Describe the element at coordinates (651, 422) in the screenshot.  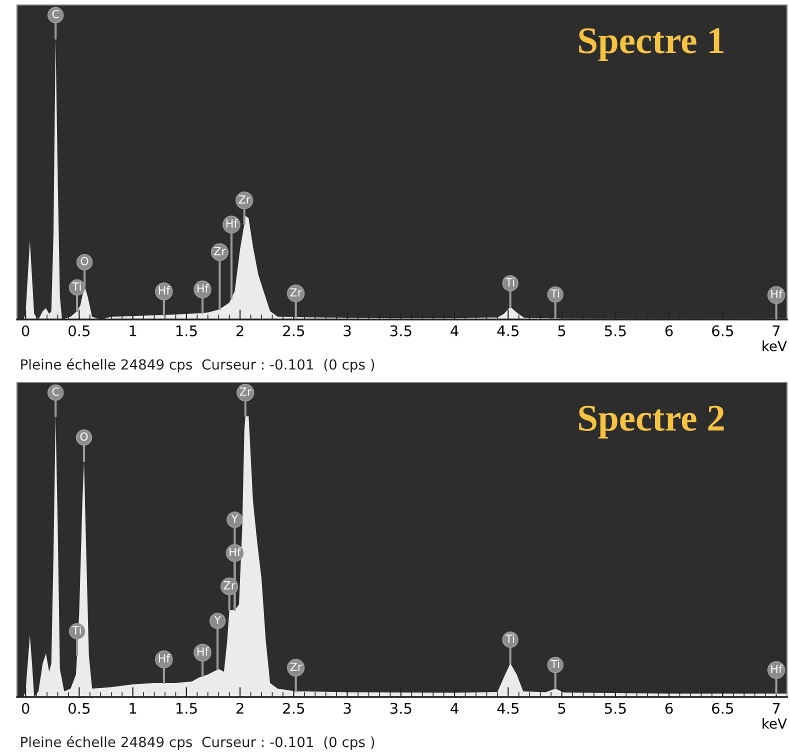
I see `chart-title: Spectre 2` at that location.